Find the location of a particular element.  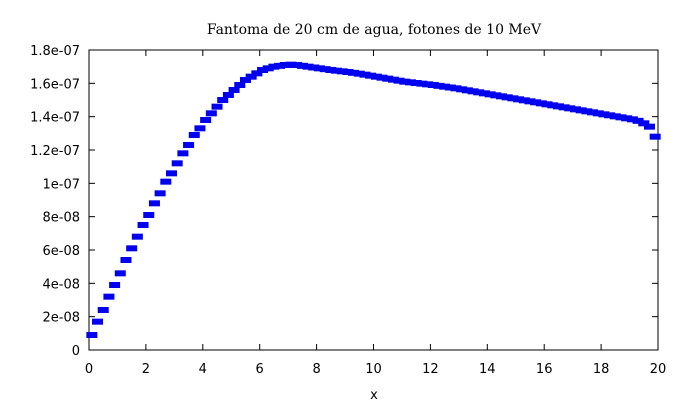

x-tick-label: 4 is located at coordinates (203, 369).